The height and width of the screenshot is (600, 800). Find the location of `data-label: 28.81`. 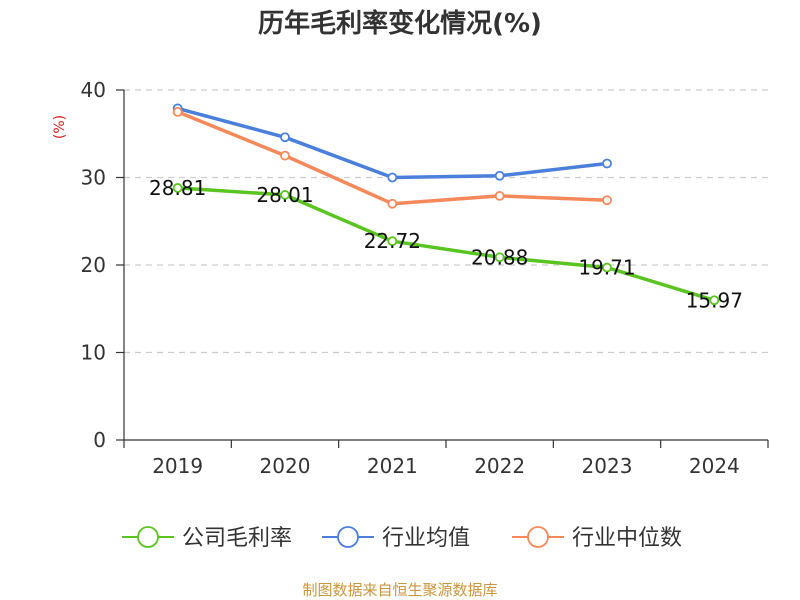

data-label: 28.81 is located at coordinates (177, 188).